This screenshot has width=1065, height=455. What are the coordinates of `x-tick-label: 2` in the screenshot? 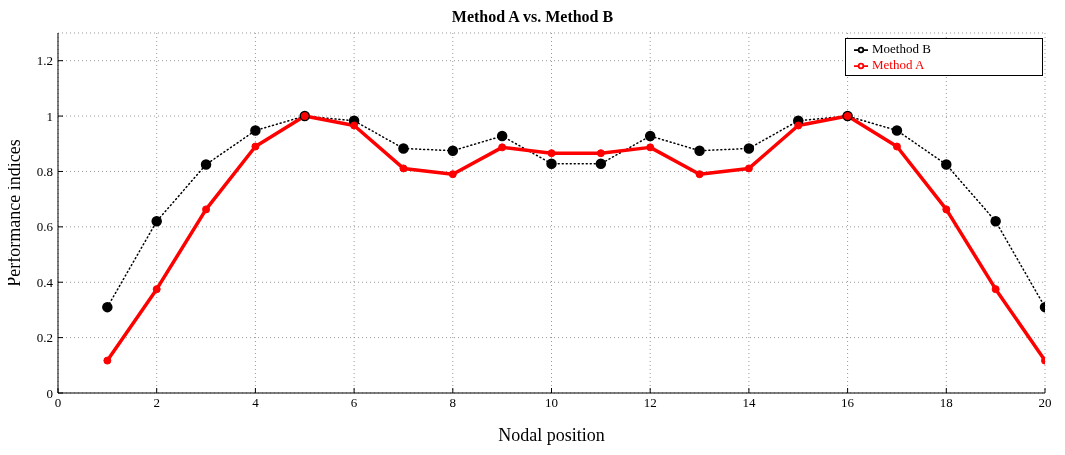 It's located at (156, 403).